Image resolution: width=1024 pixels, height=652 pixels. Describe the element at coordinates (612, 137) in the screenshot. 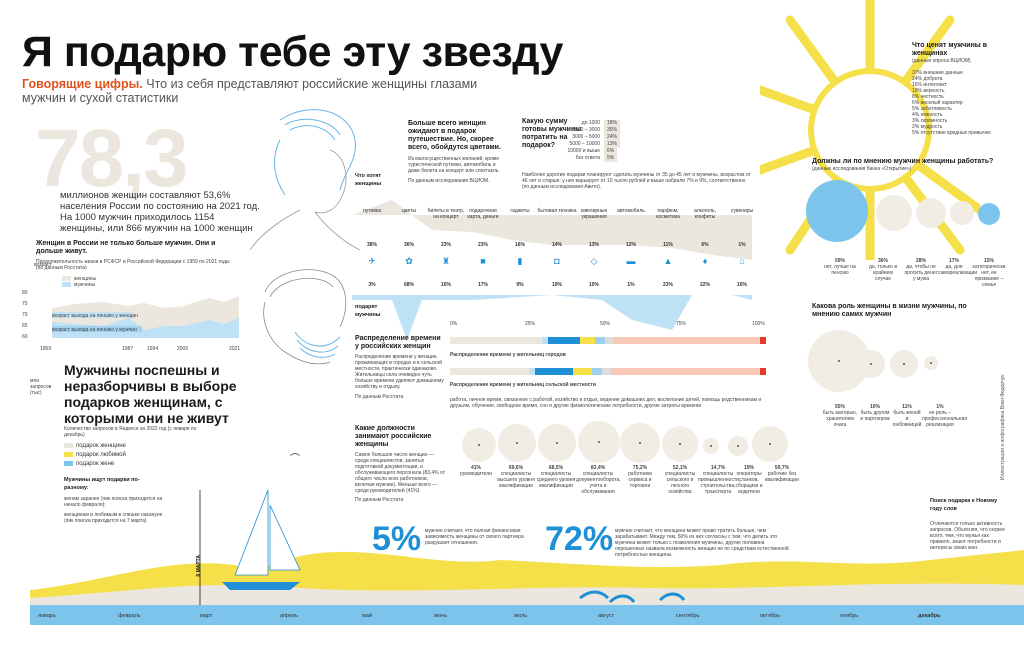

I see `sum-pct: 24%` at that location.